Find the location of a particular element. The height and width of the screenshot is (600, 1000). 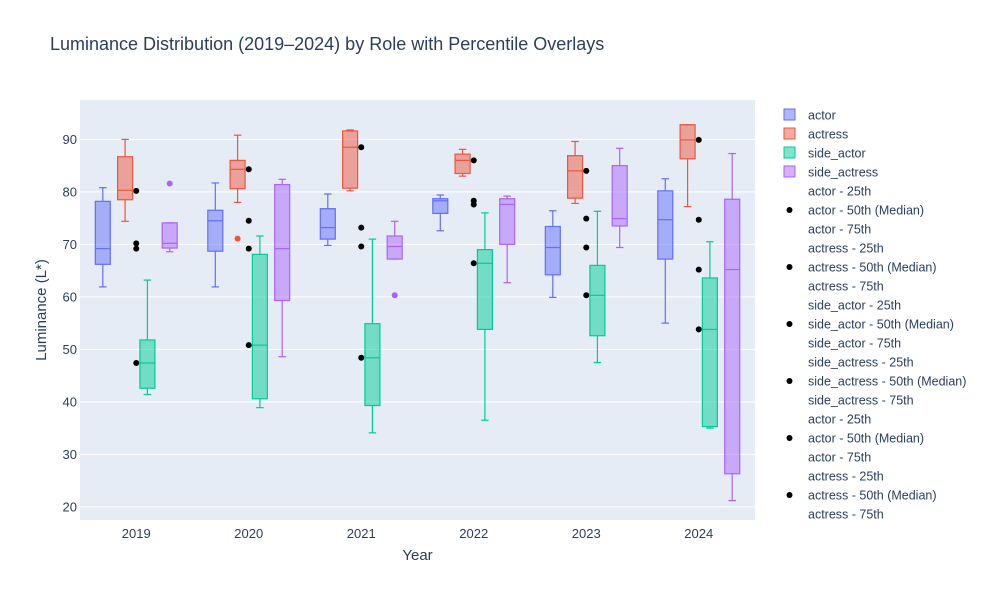

box-side_actor-2022 is located at coordinates (484, 316).